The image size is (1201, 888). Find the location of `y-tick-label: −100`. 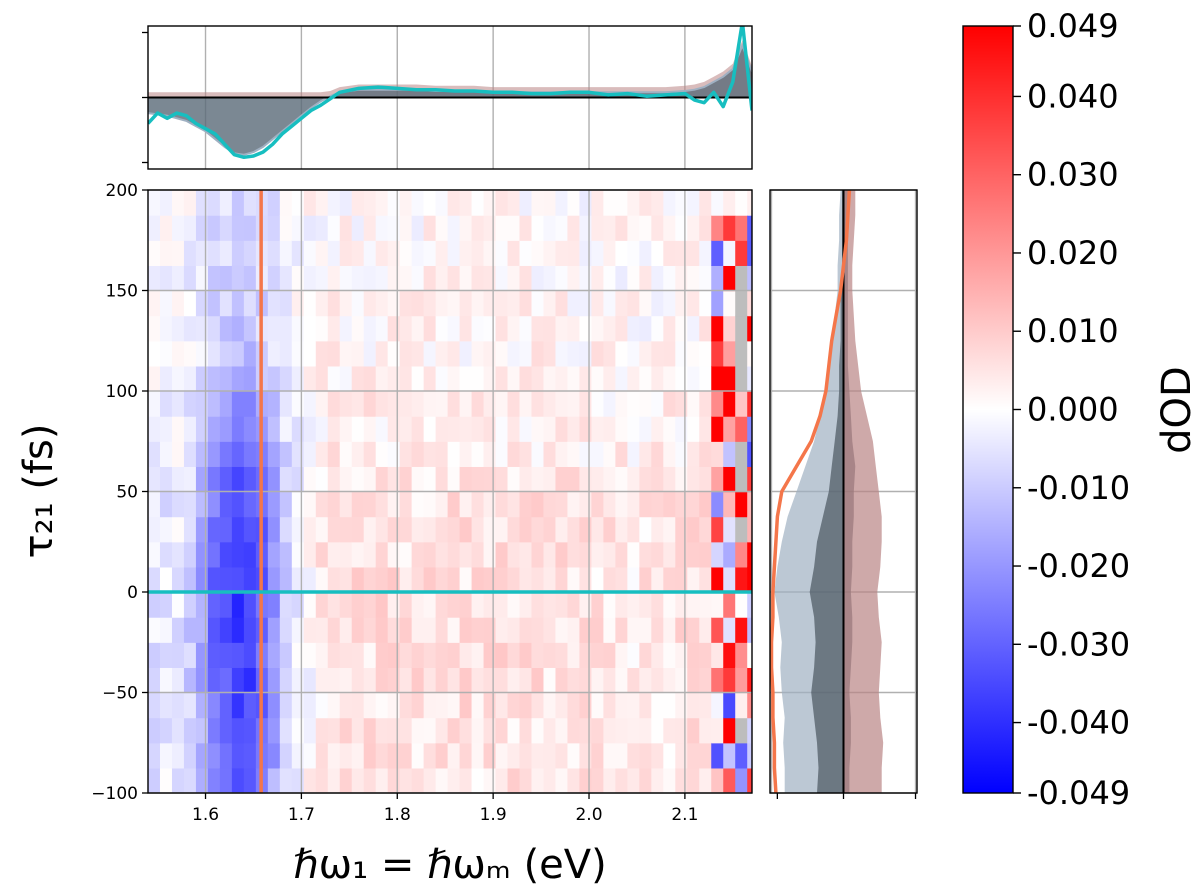

y-tick-label: −100 is located at coordinates (114, 794).